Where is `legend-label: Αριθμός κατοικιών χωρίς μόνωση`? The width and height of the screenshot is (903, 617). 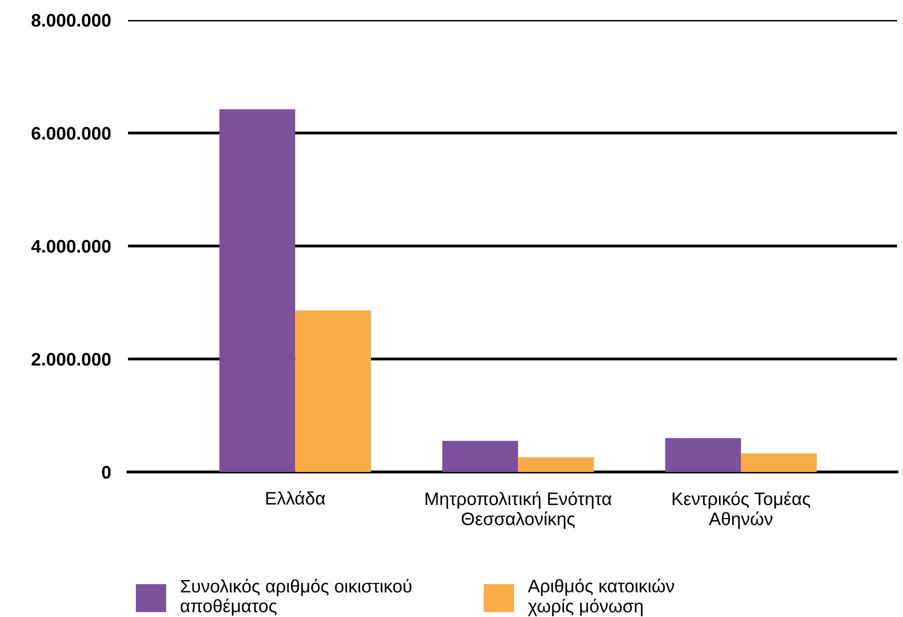
legend-label: Αριθμός κατοικιών χωρίς μόνωση is located at coordinates (601, 597).